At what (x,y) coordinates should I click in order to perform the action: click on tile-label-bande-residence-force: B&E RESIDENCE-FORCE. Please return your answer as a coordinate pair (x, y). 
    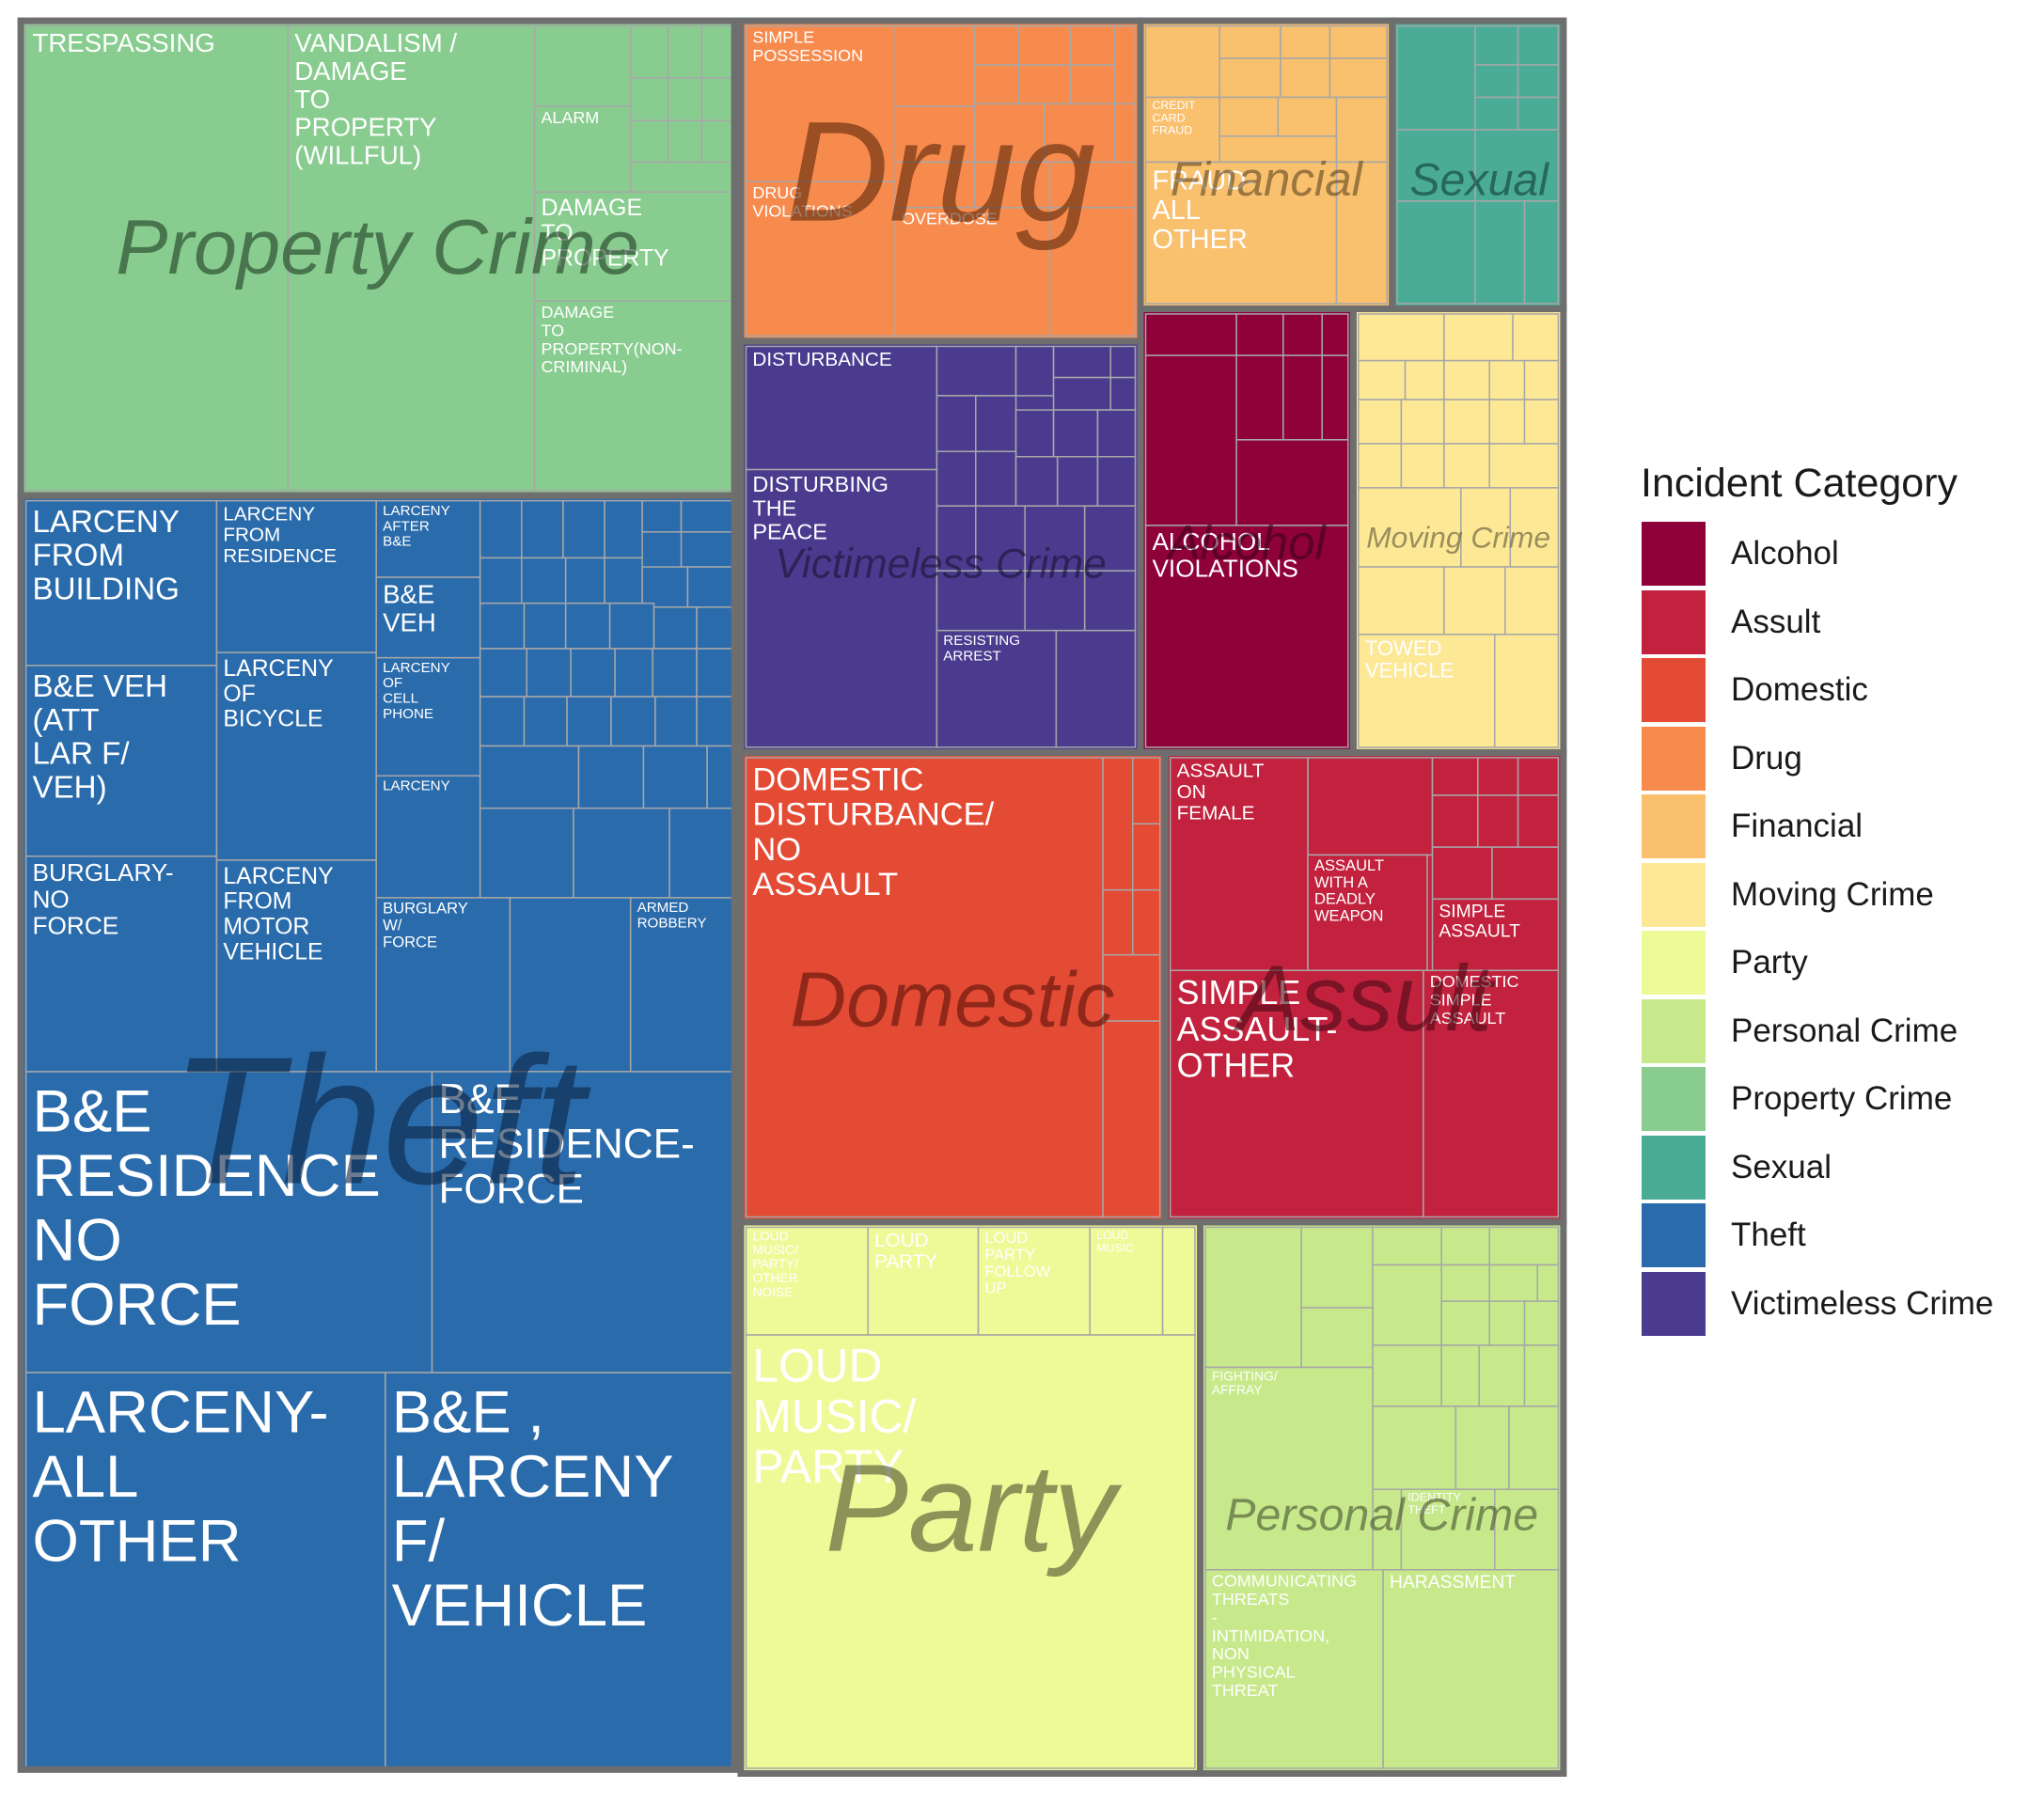
    Looking at the image, I should click on (566, 1144).